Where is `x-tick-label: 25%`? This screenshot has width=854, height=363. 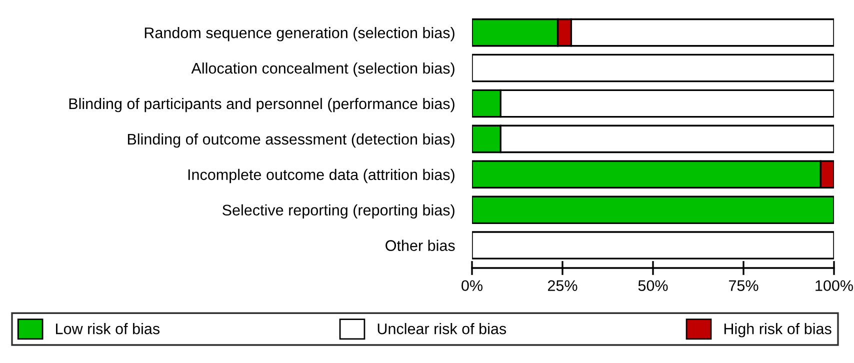 x-tick-label: 25% is located at coordinates (563, 286).